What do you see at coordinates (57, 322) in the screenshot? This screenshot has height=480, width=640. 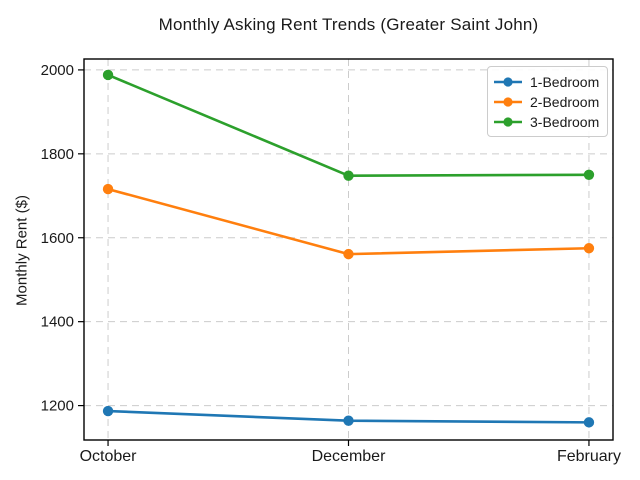 I see `y-tick-label: 1400` at bounding box center [57, 322].